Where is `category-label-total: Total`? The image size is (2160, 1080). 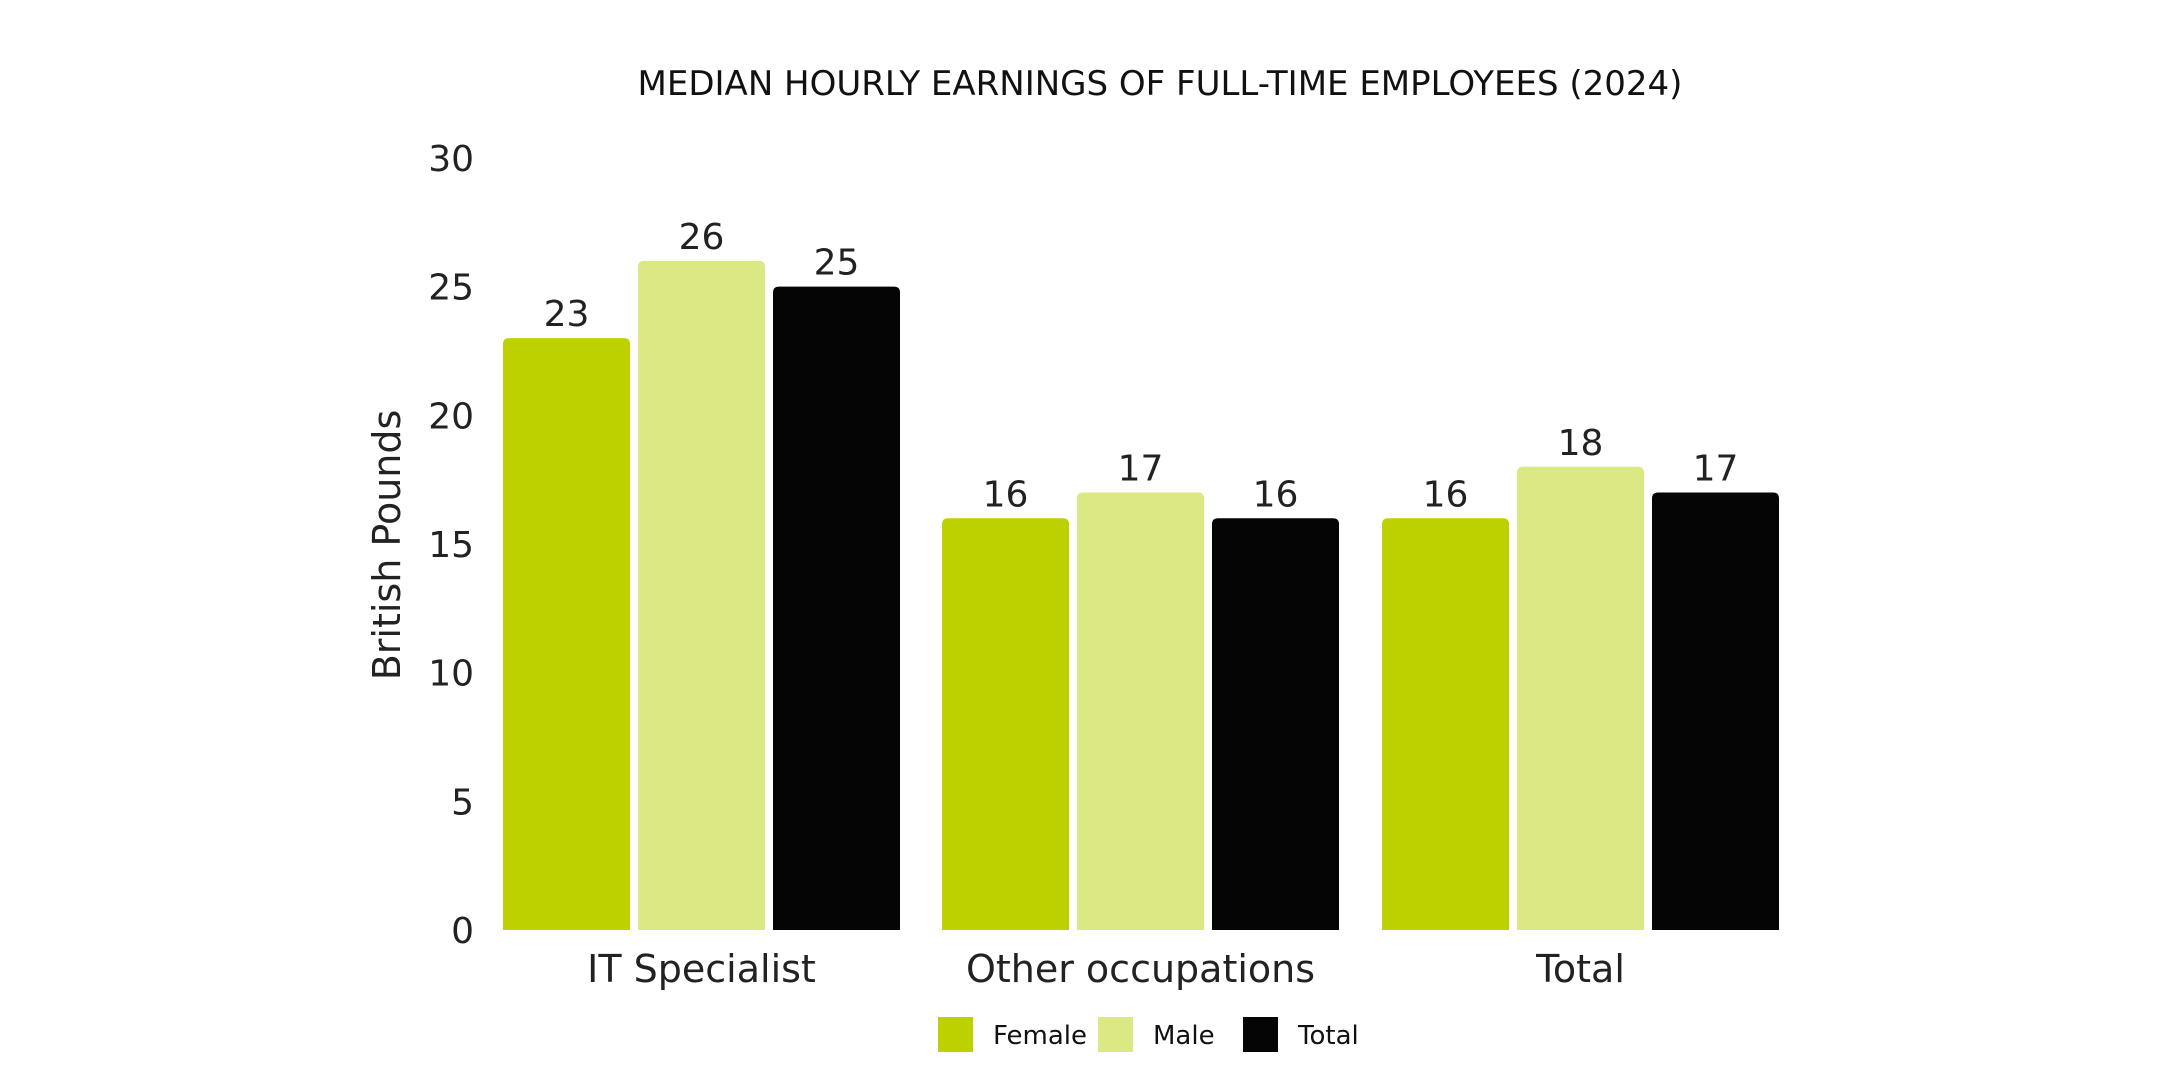 category-label-total: Total is located at coordinates (1580, 969).